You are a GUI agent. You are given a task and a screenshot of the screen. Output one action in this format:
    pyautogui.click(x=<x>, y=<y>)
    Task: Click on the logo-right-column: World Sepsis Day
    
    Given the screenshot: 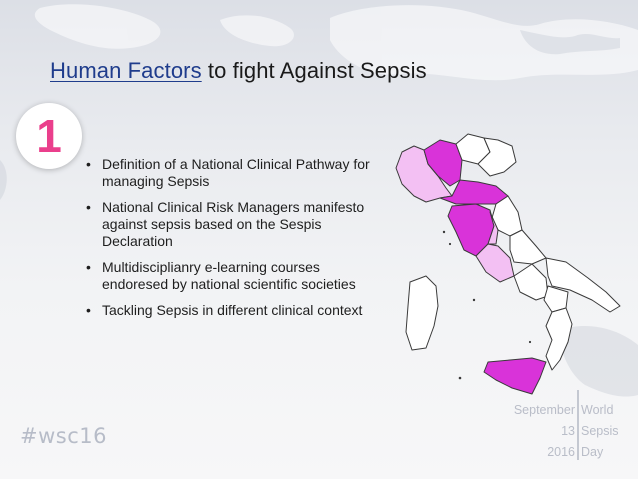 What is the action you would take?
    pyautogui.click(x=600, y=431)
    